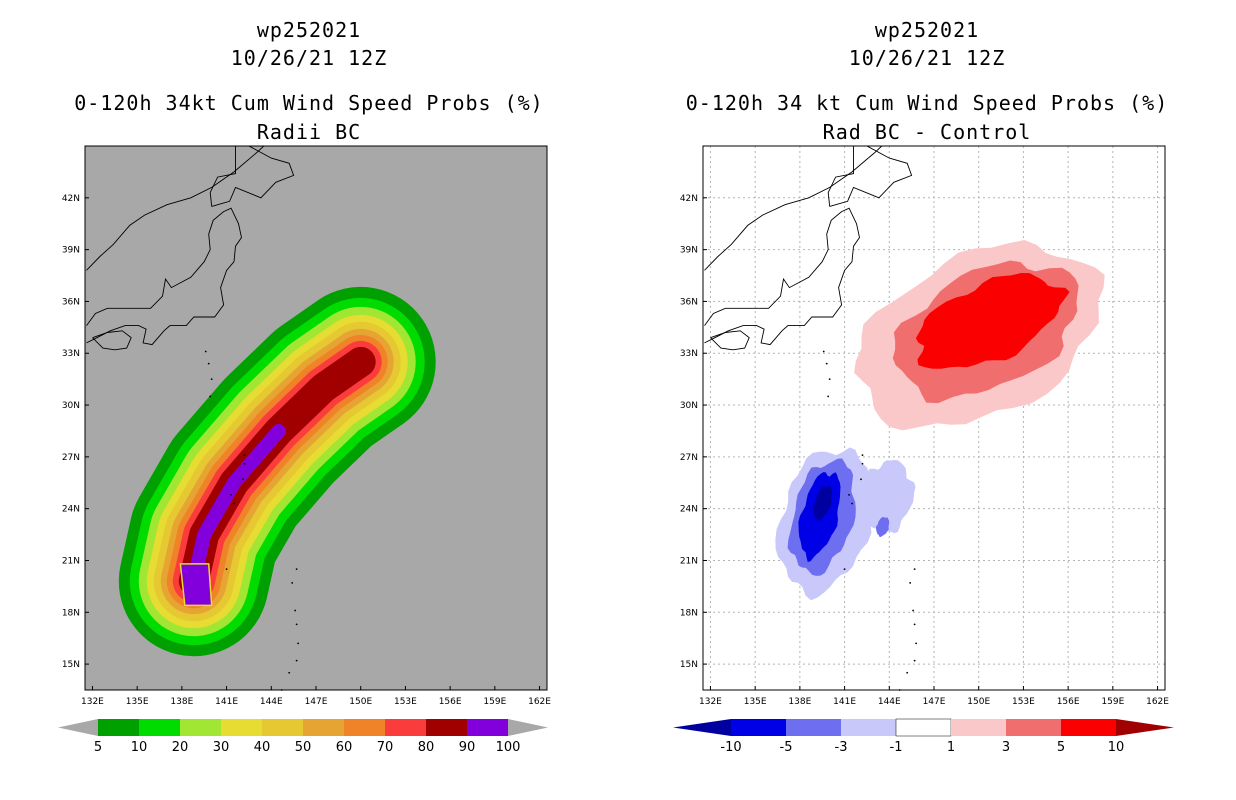  What do you see at coordinates (927, 30) in the screenshot?
I see `storm-id: wp252021` at bounding box center [927, 30].